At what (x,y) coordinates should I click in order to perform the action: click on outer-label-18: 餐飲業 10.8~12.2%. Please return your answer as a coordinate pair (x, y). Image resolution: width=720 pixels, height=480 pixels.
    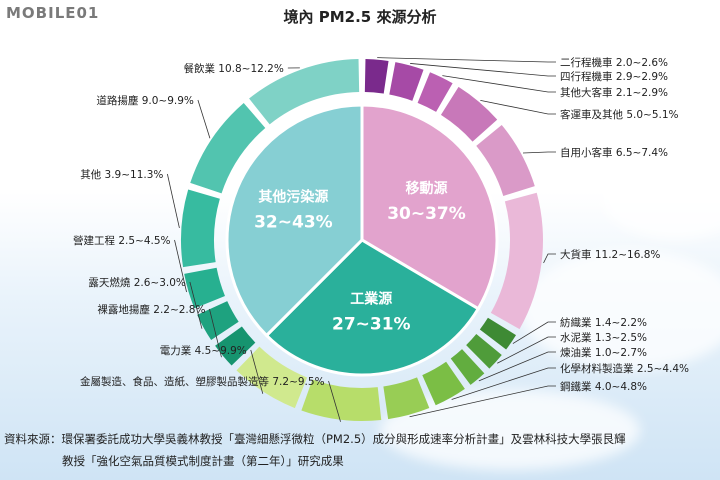
    Looking at the image, I should click on (233, 68).